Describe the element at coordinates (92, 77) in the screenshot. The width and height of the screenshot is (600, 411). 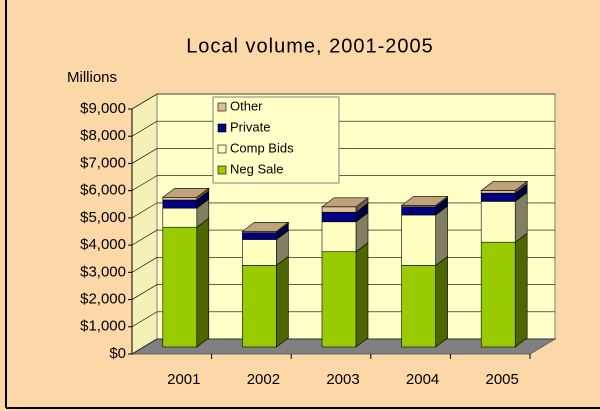
I see `y-axis-label: Millions` at that location.